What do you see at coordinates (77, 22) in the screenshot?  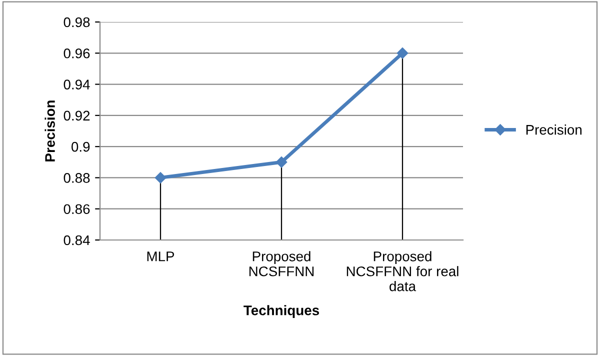 I see `y-tick-label: 0.98` at bounding box center [77, 22].